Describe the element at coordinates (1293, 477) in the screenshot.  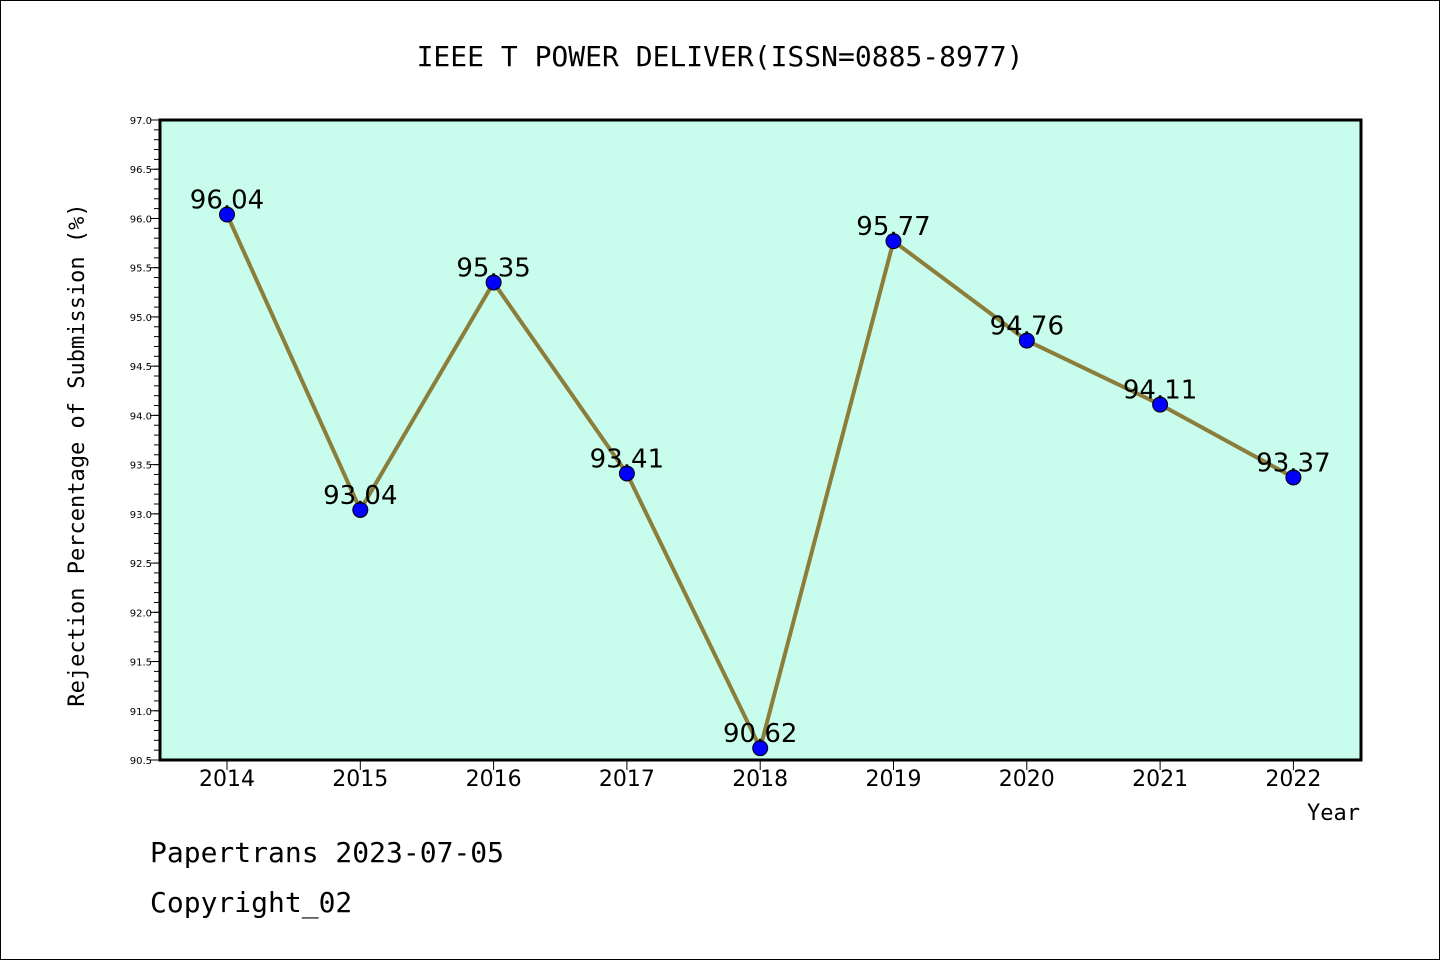
I see `data-point-2022` at that location.